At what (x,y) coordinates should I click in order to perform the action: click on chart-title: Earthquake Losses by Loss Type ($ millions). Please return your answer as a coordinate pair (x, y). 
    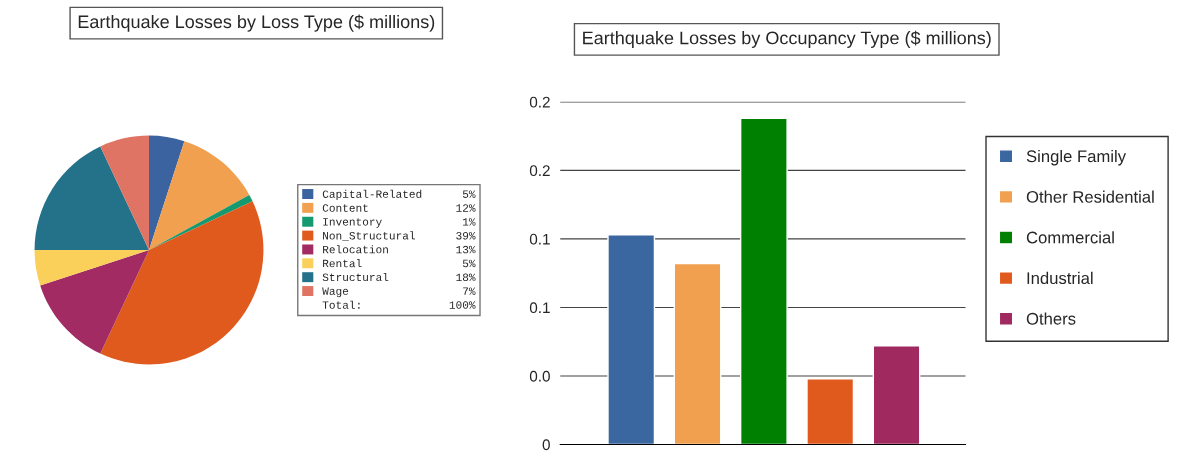
    Looking at the image, I should click on (256, 23).